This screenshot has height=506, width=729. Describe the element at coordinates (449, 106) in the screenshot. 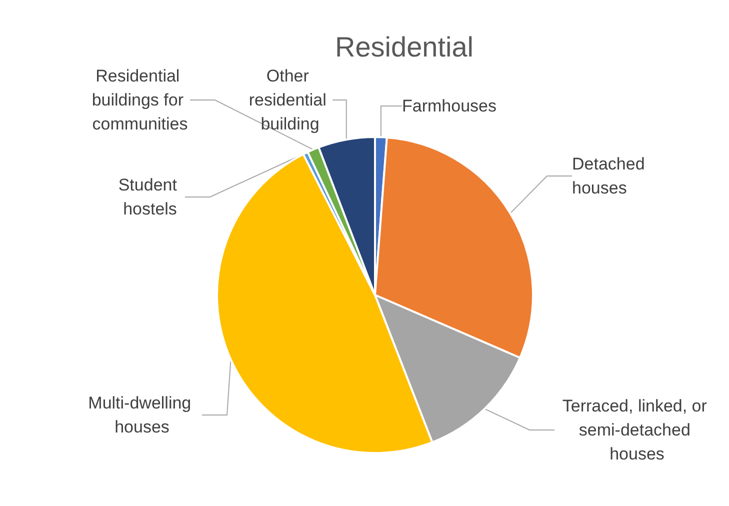

I see `slice-label: Farmhouses` at that location.